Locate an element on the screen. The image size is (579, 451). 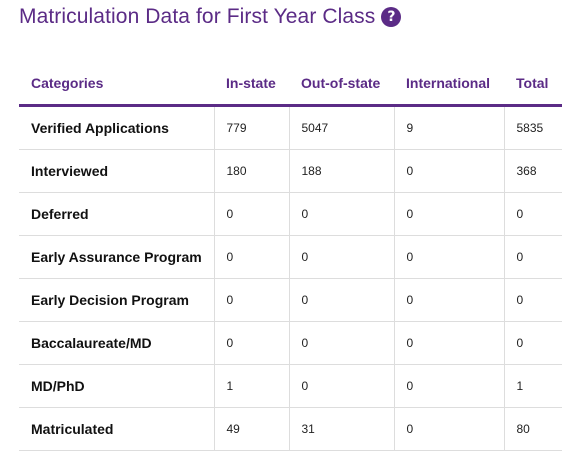
cell-total: 368 is located at coordinates (532, 171).